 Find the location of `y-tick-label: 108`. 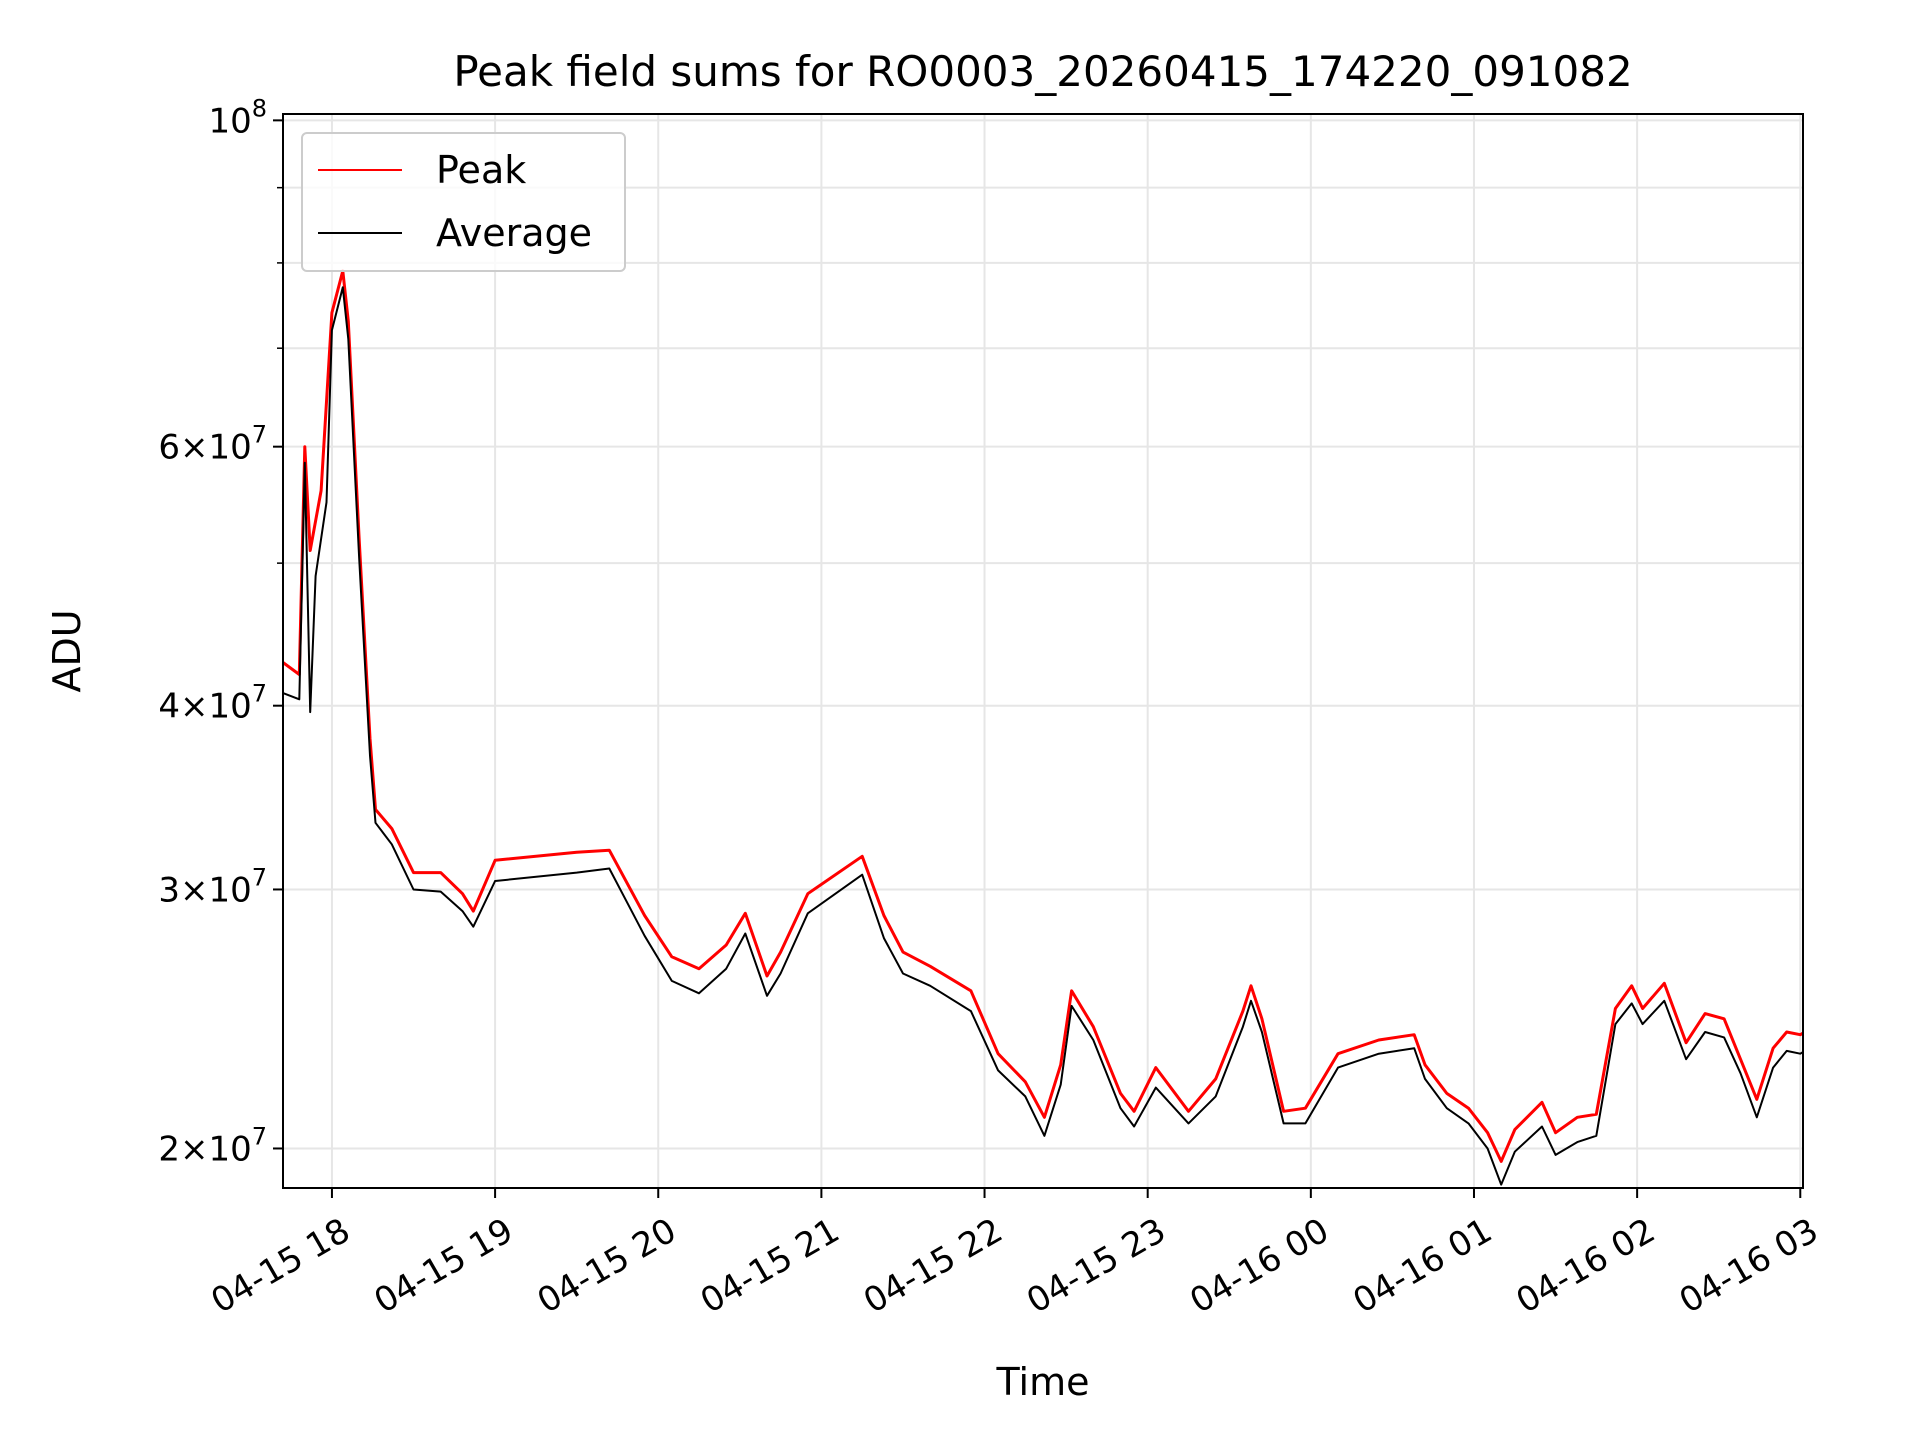

y-tick-label: 108 is located at coordinates (237, 117).